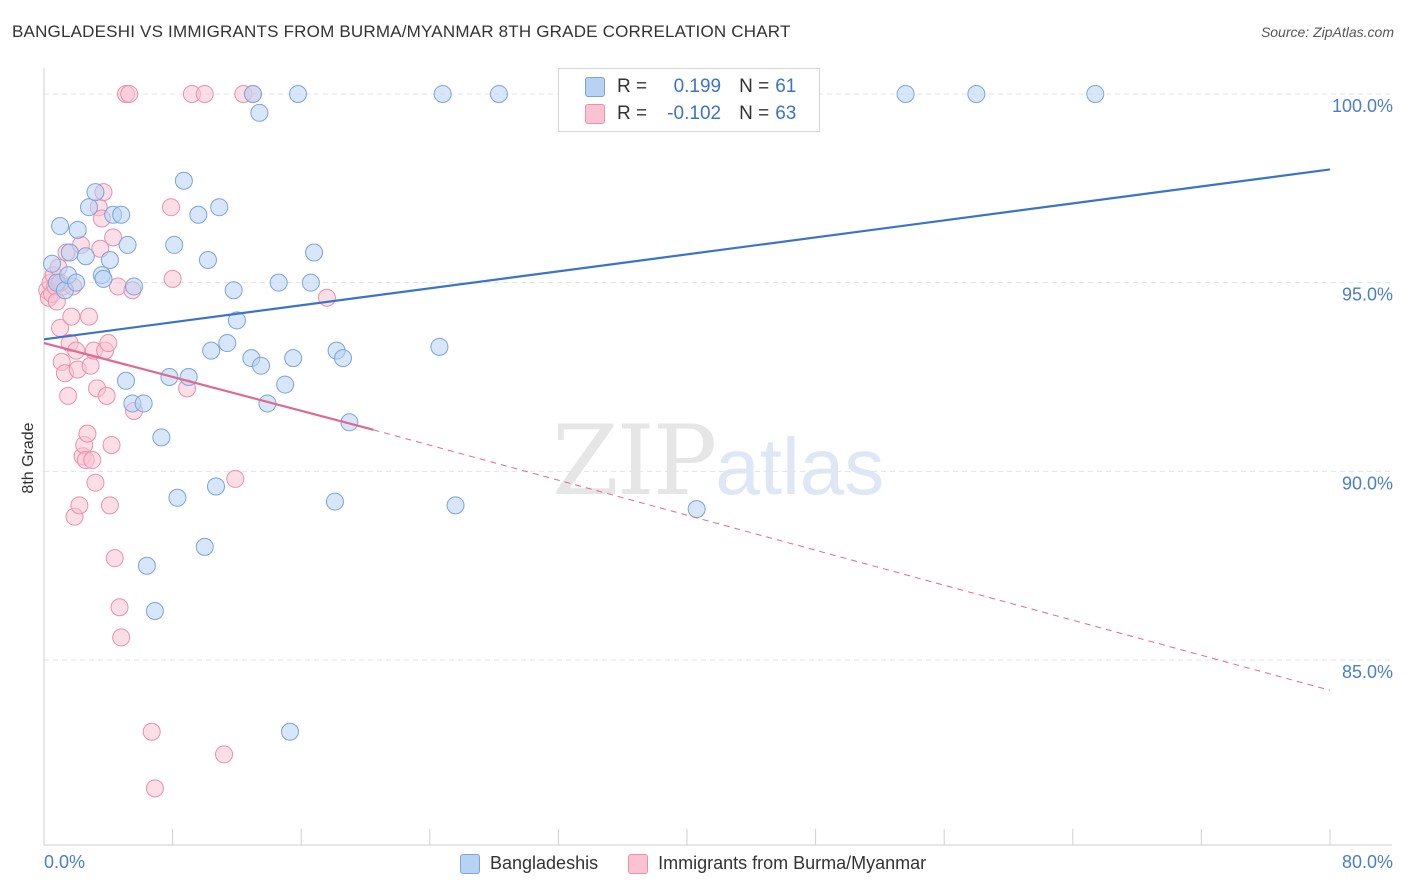 The height and width of the screenshot is (892, 1406). I want to click on source-label: Source: ZipAtlas.com, so click(1327, 32).